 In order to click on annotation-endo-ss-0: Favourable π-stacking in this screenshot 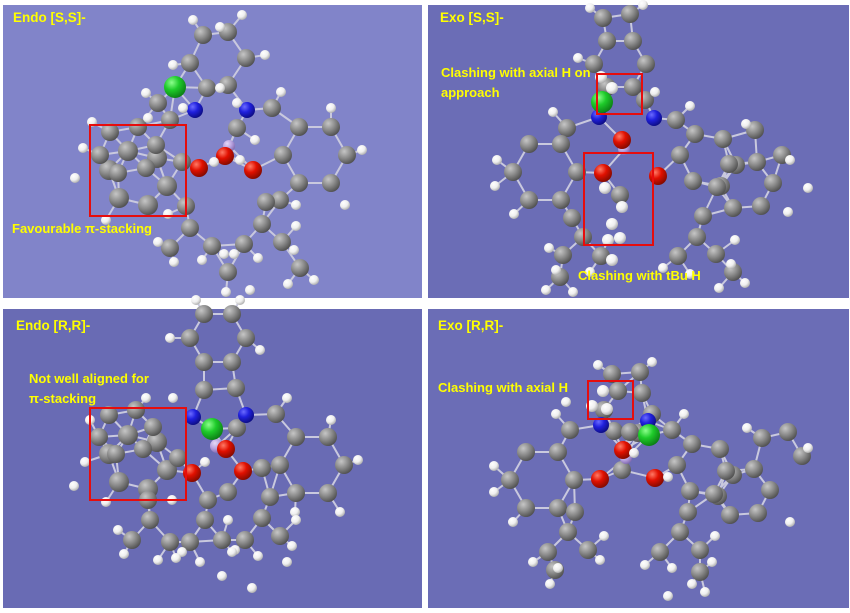, I will do `click(82, 228)`.